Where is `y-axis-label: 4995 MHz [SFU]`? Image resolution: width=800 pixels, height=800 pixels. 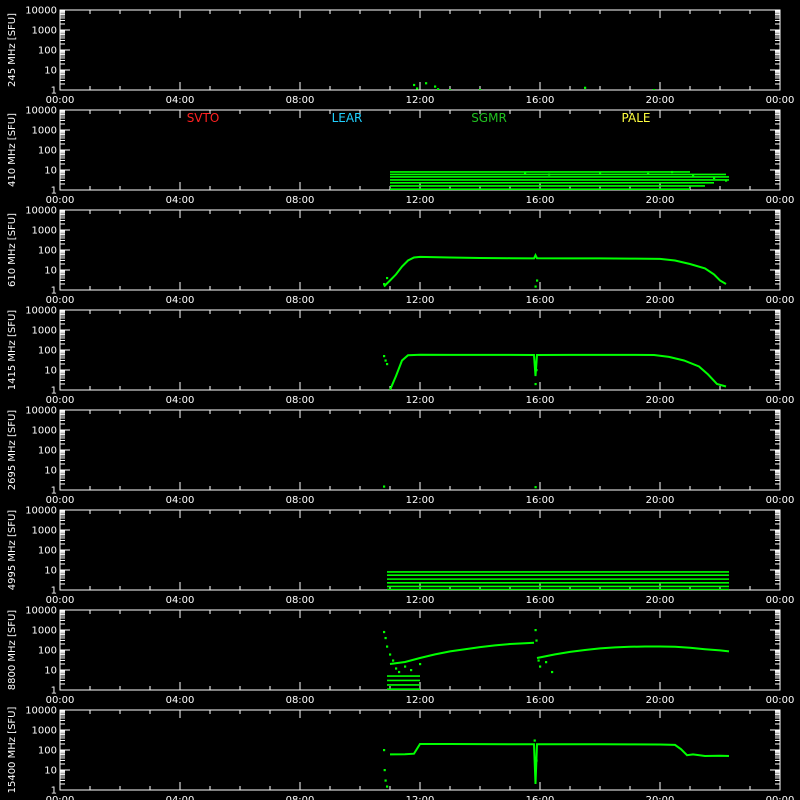 y-axis-label: 4995 MHz [SFU] is located at coordinates (12, 550).